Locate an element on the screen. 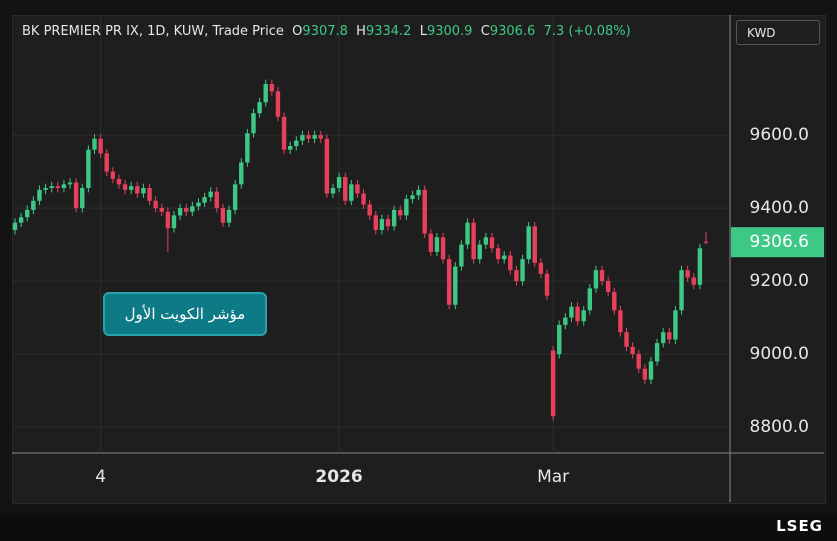 The height and width of the screenshot is (541, 837). open-value: 9307.8 is located at coordinates (325, 31).